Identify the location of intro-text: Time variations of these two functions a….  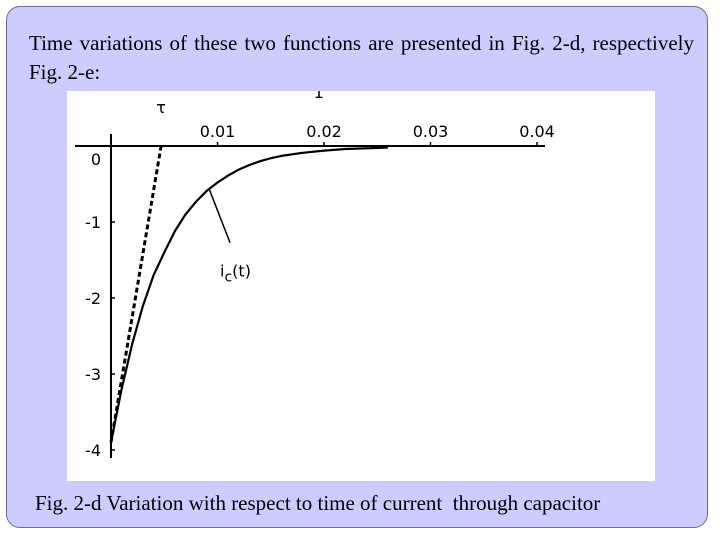
(361, 57).